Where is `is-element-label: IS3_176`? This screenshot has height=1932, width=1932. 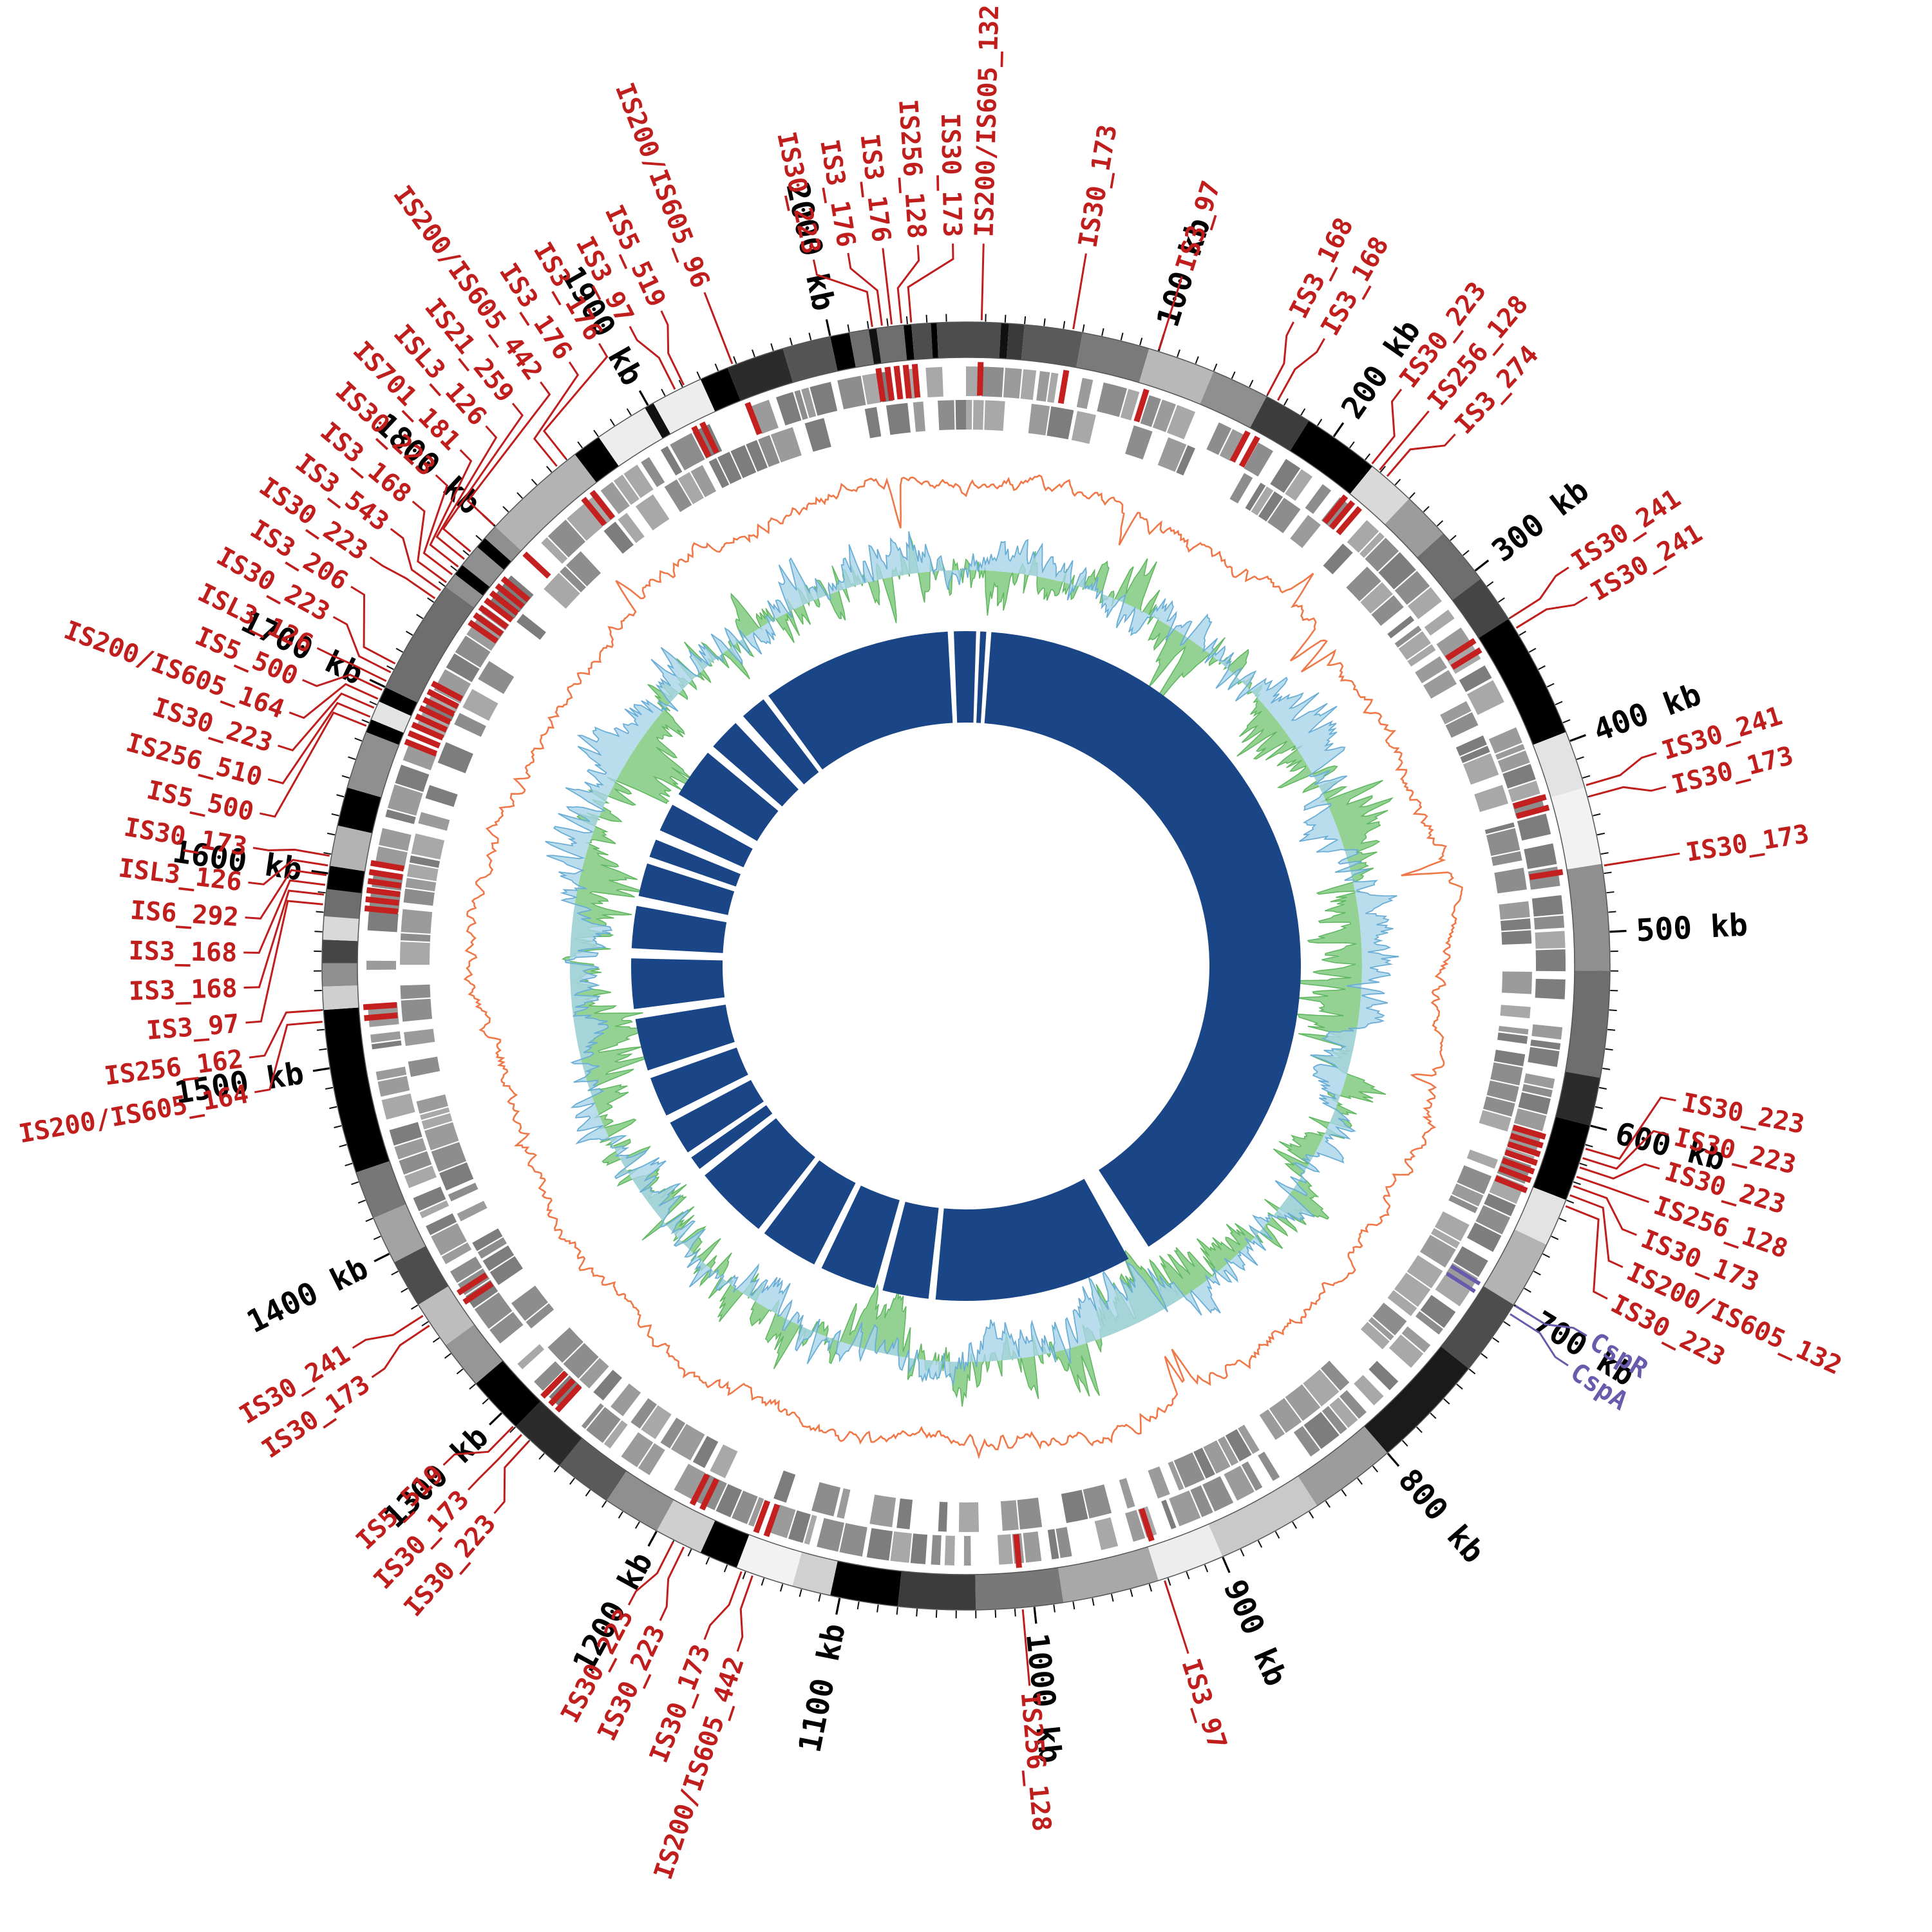
is-element-label: IS3_176 is located at coordinates (875, 189).